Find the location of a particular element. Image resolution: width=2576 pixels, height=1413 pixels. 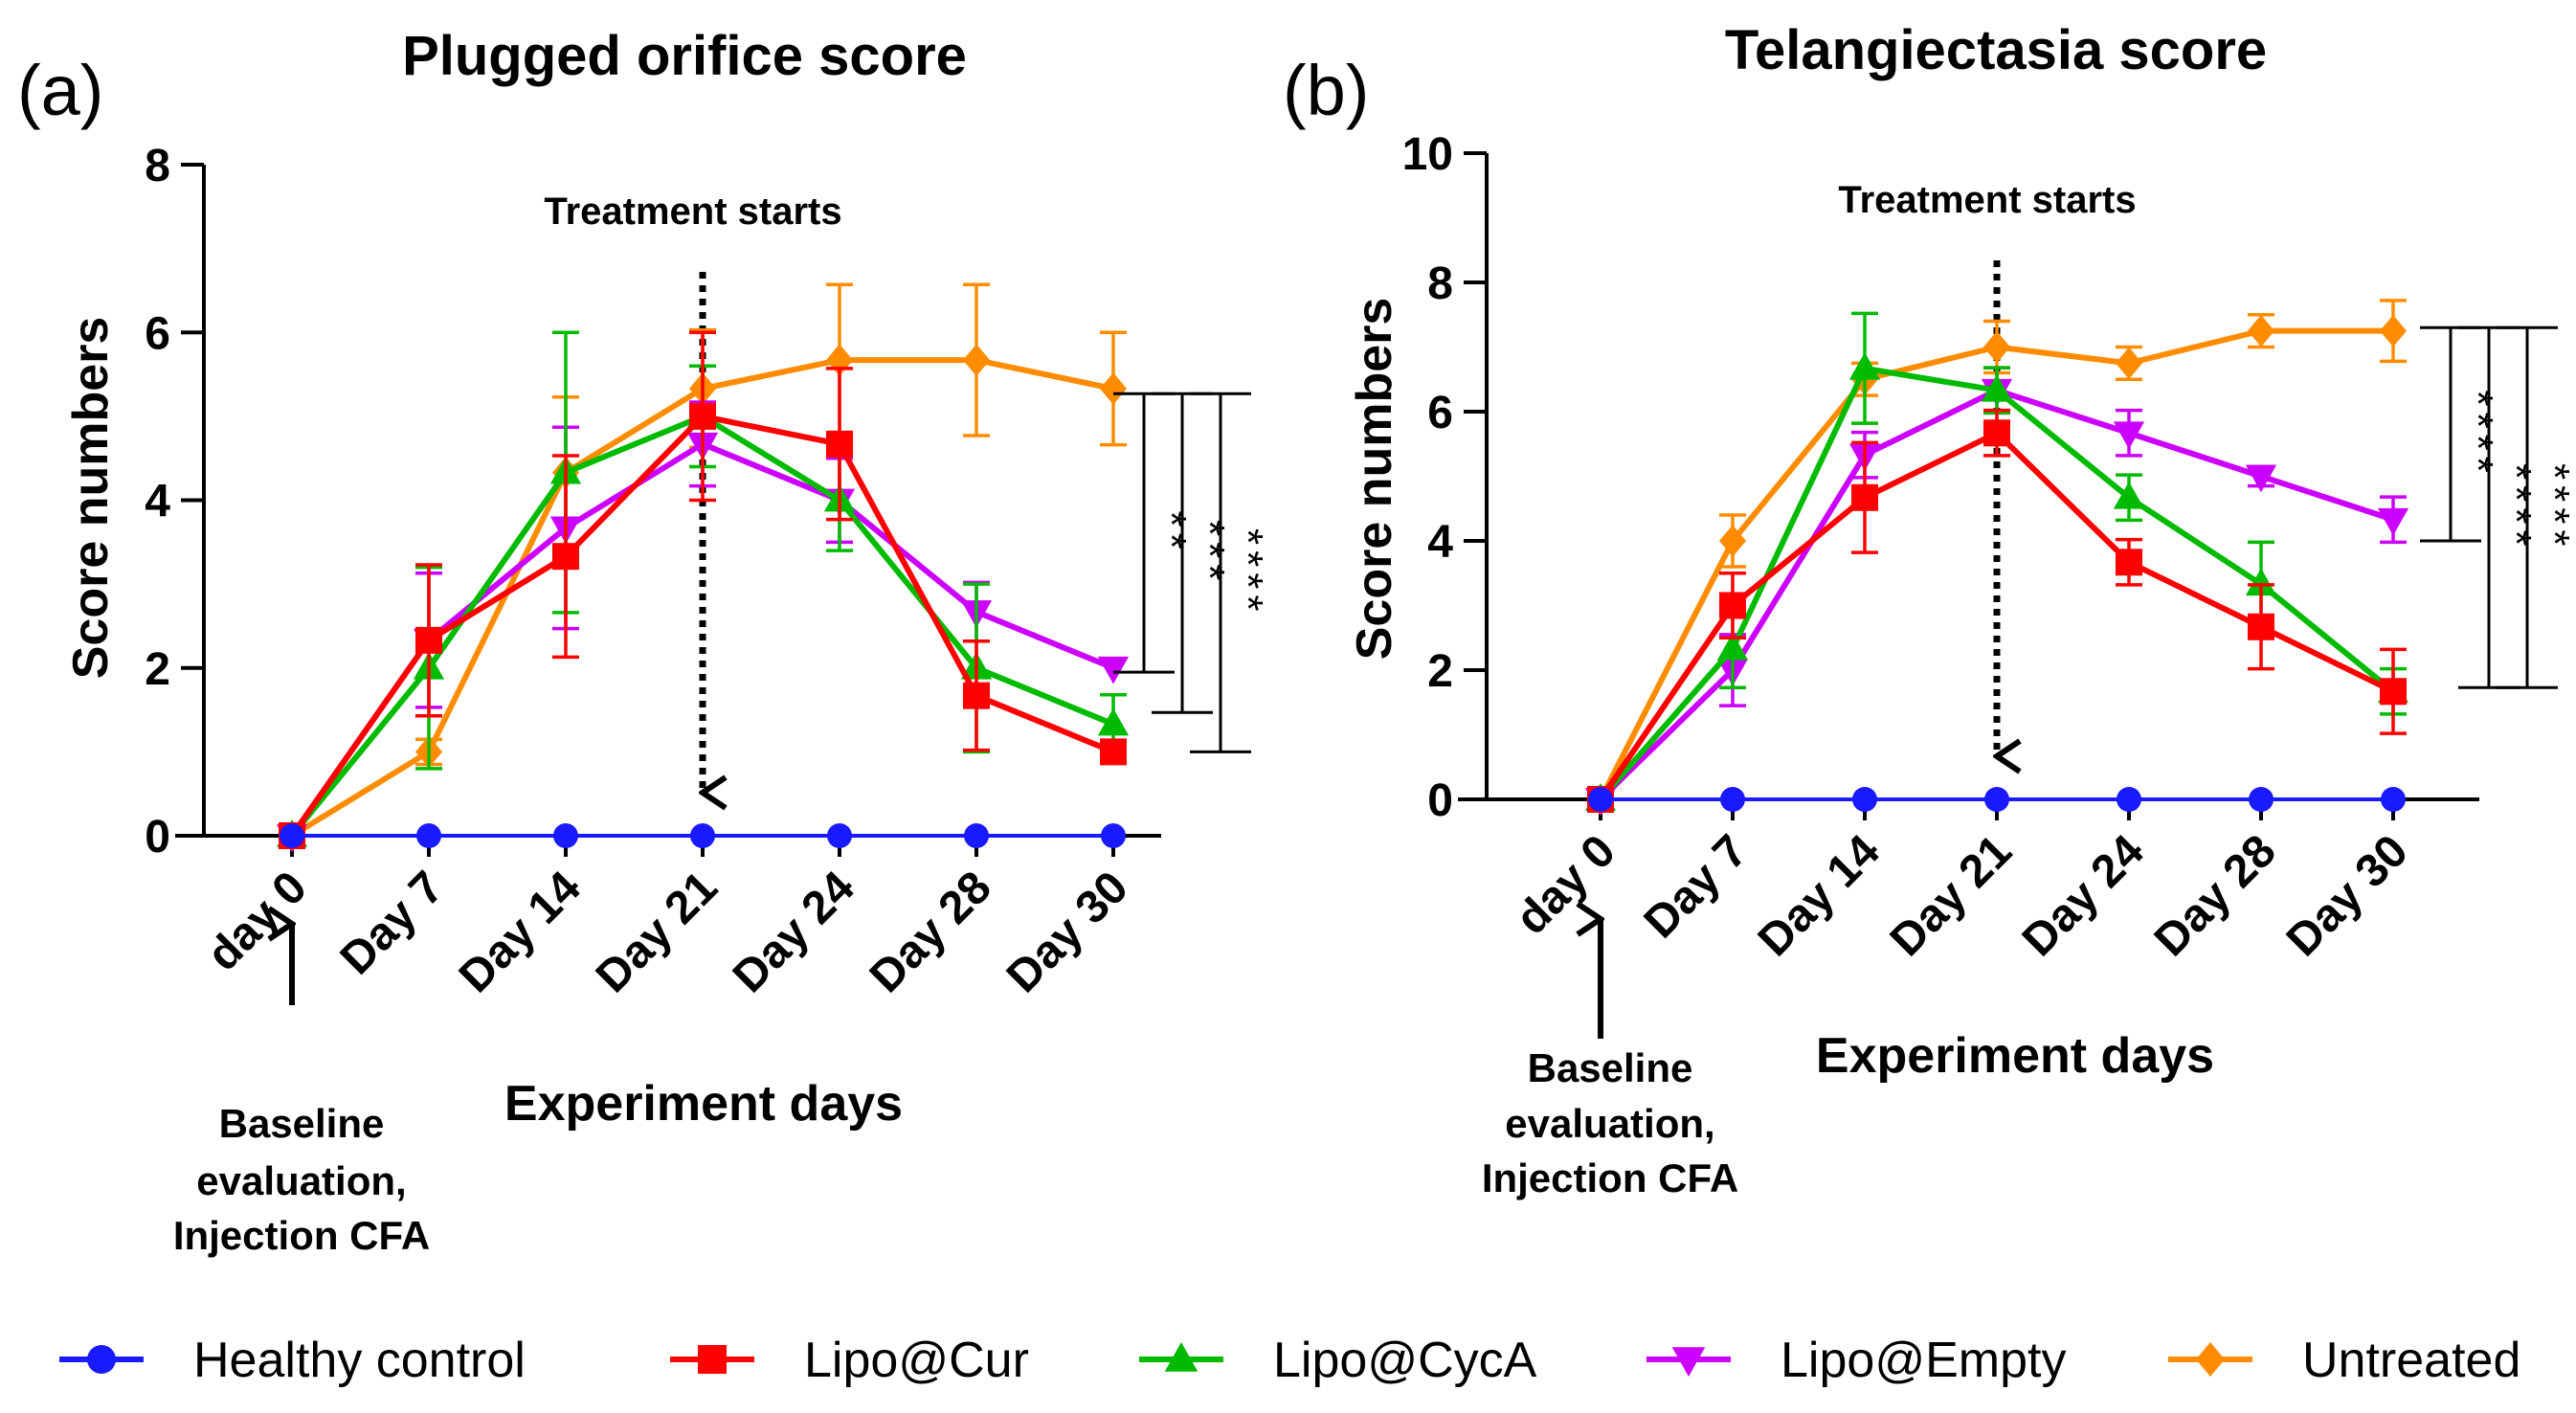

series-cur is located at coordinates (703, 589).